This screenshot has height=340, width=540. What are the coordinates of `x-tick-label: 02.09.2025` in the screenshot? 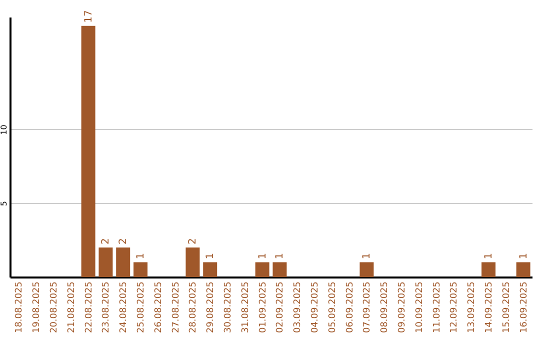 It's located at (281, 308).